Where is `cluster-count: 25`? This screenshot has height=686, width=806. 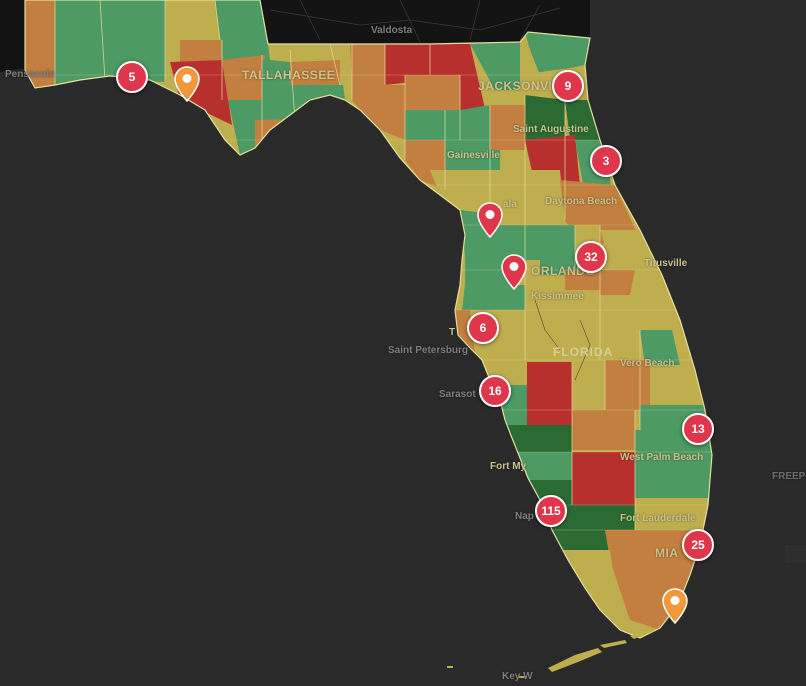
cluster-count: 25 is located at coordinates (698, 545).